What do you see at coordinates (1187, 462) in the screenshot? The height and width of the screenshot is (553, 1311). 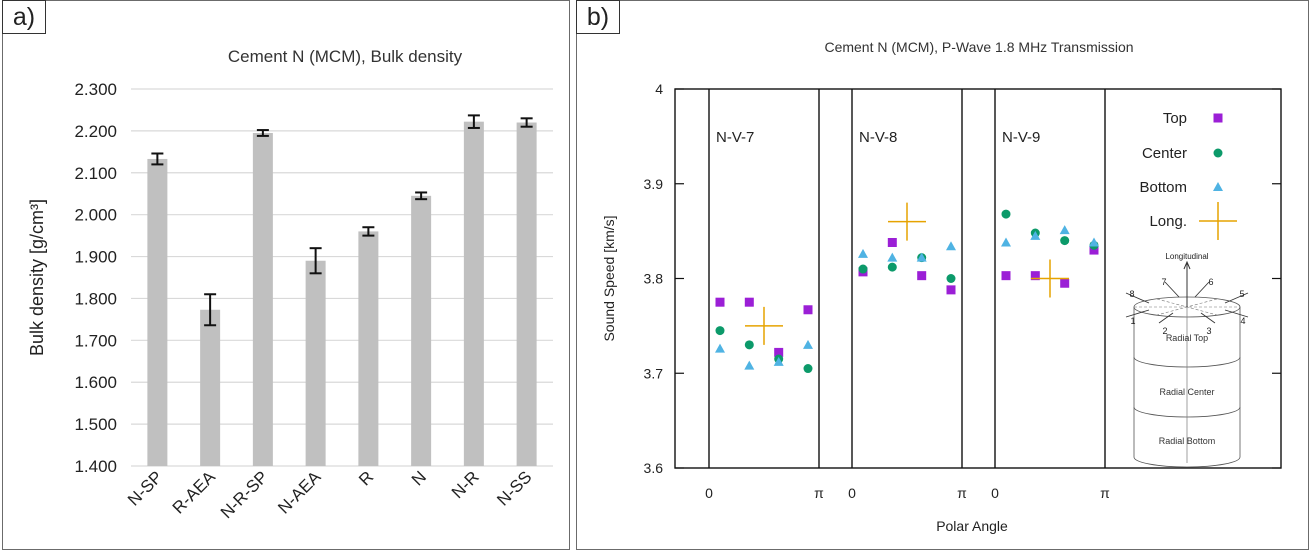 I see `cylinder-bottom-edge` at bounding box center [1187, 462].